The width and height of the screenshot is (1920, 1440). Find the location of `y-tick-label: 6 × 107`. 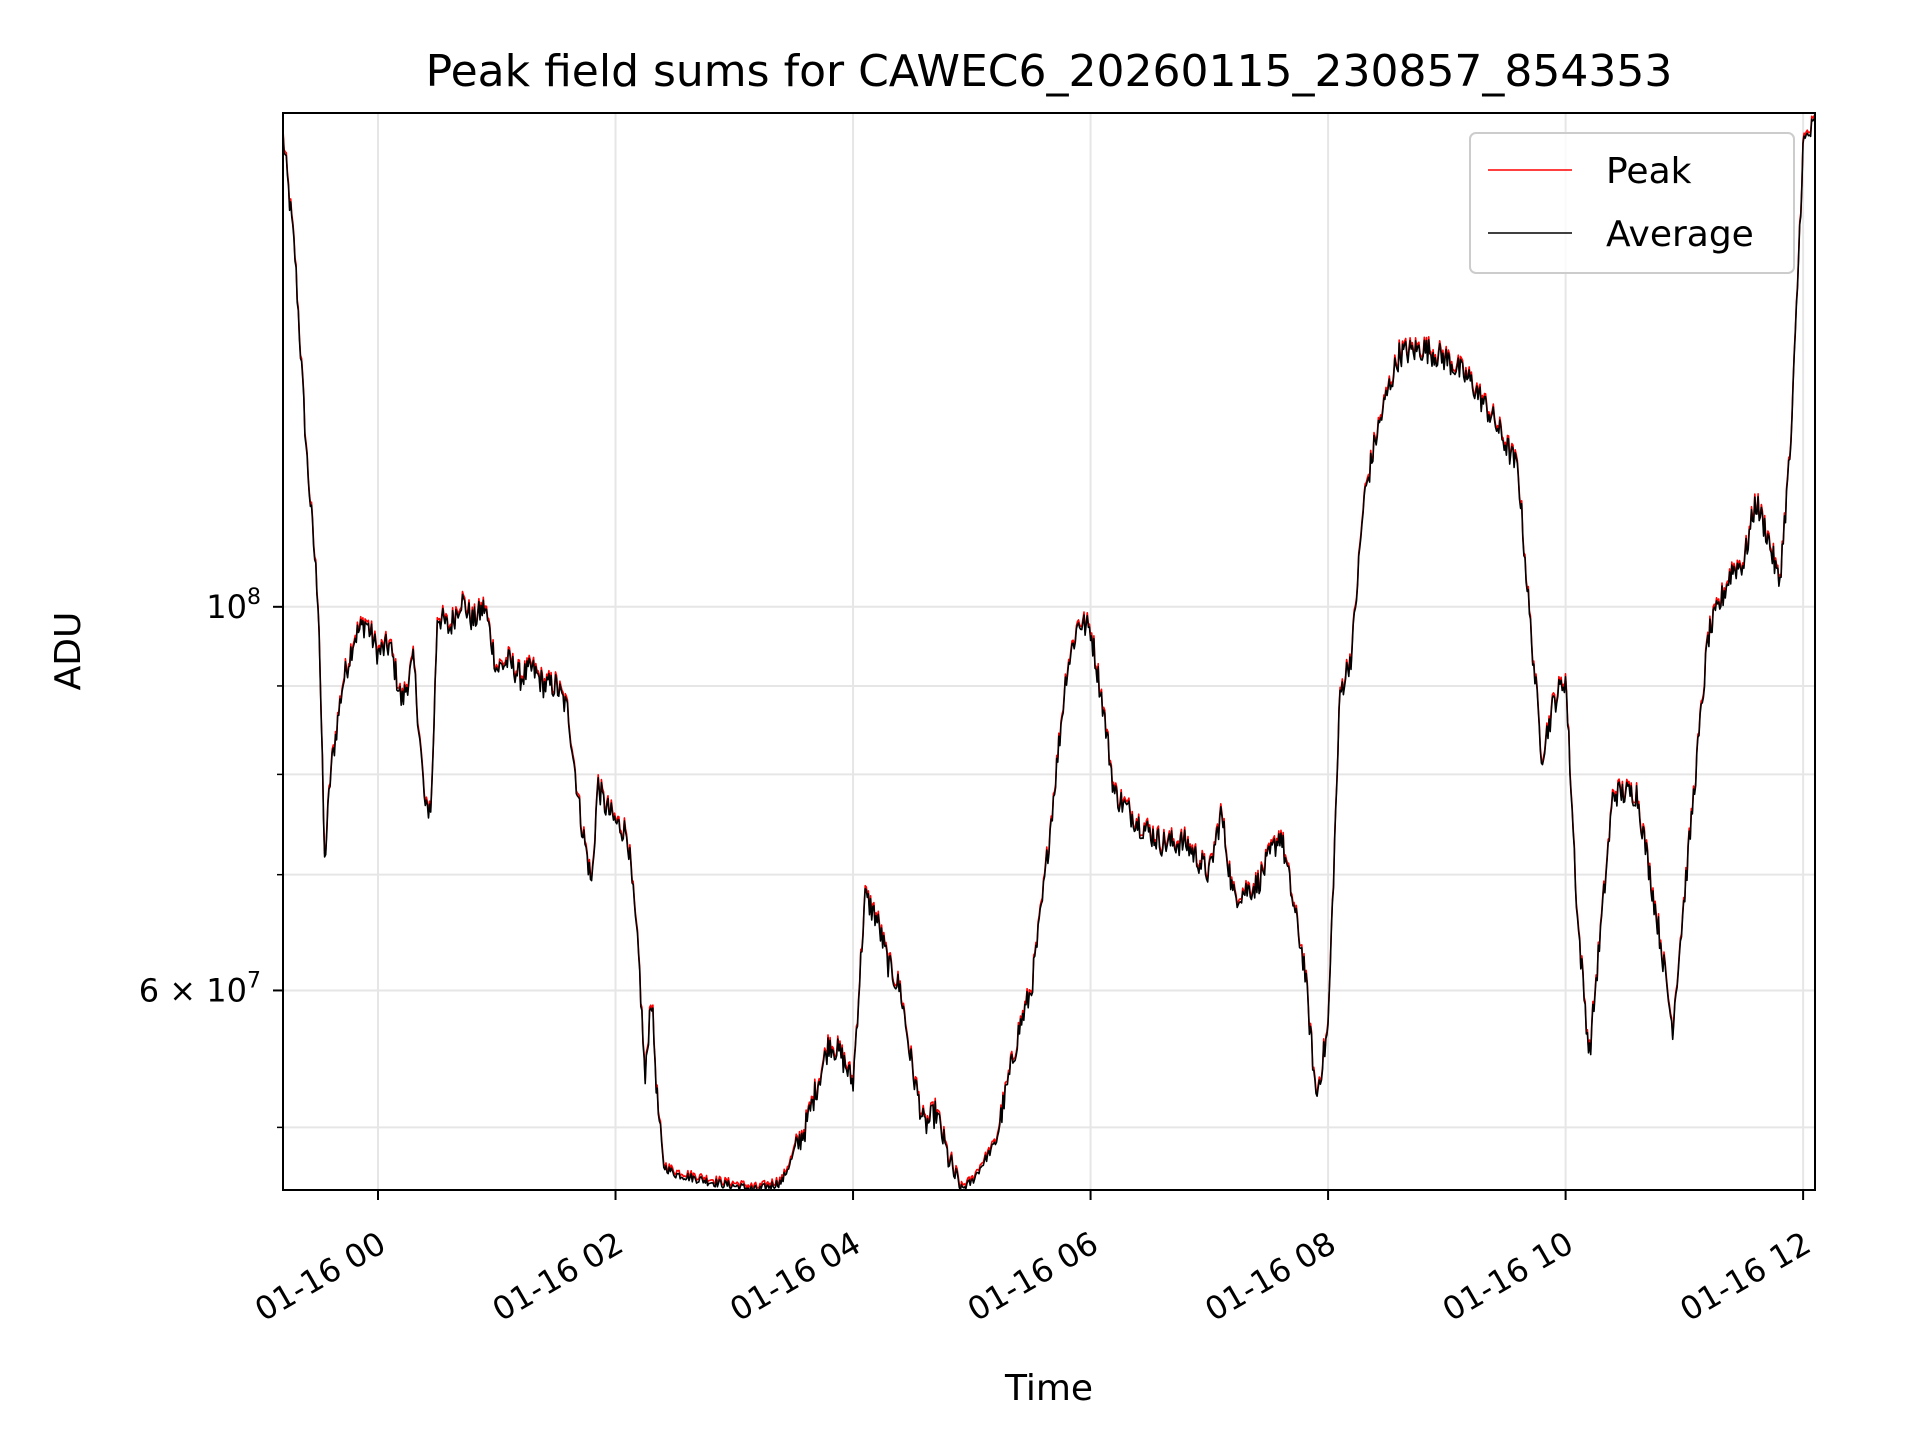

y-tick-label: 6 × 107 is located at coordinates (200, 988).